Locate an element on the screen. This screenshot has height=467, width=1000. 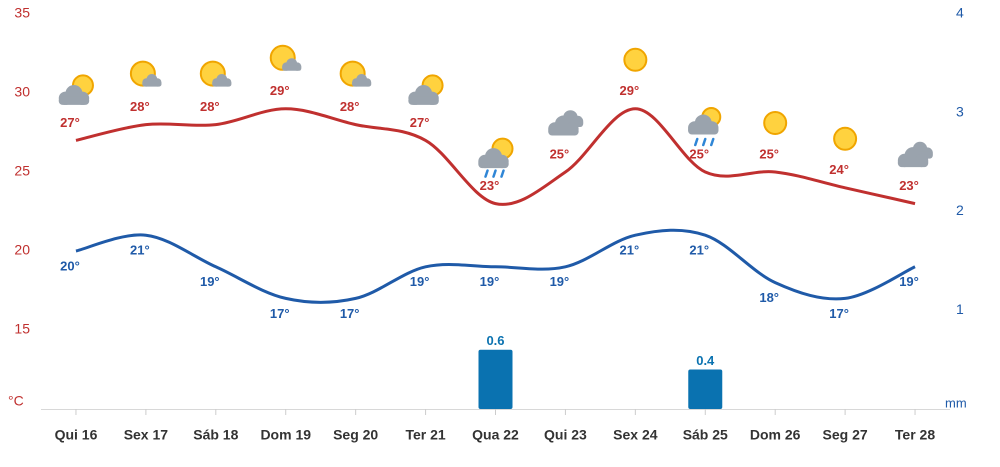
value-label: 18° is located at coordinates (769, 297).